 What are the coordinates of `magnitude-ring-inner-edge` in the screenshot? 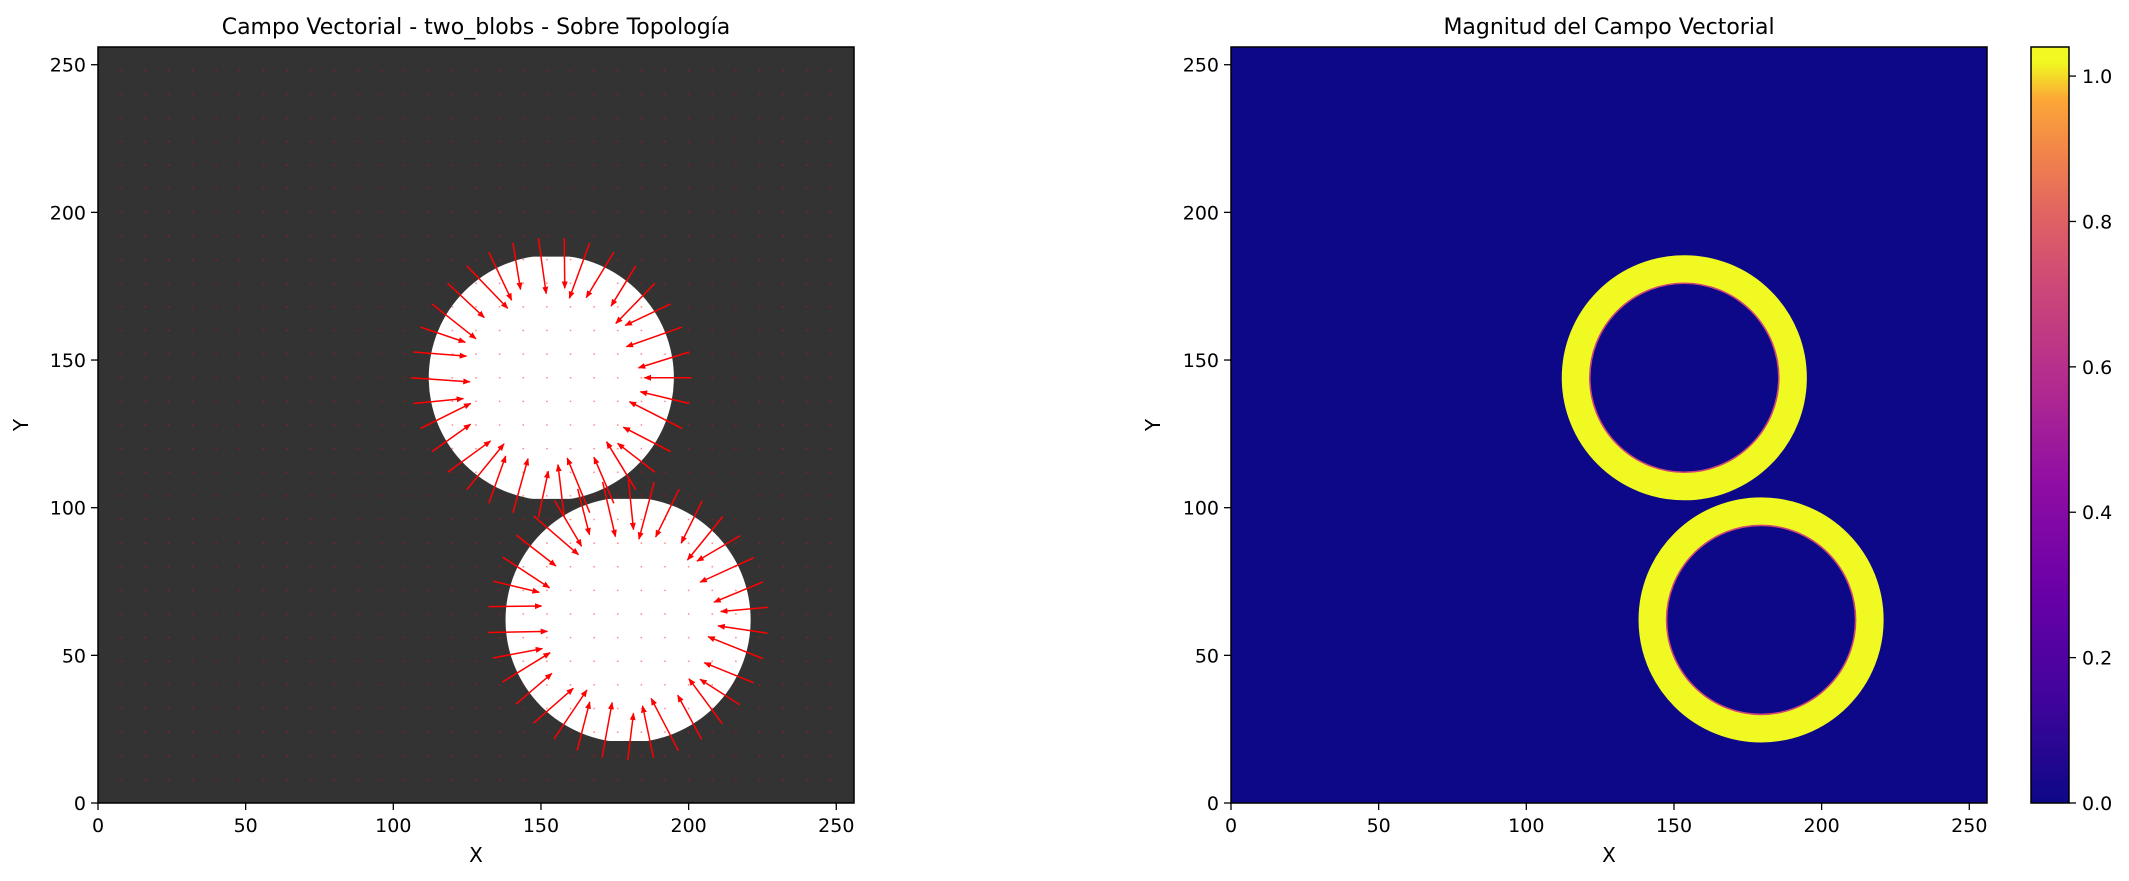 It's located at (1684, 378).